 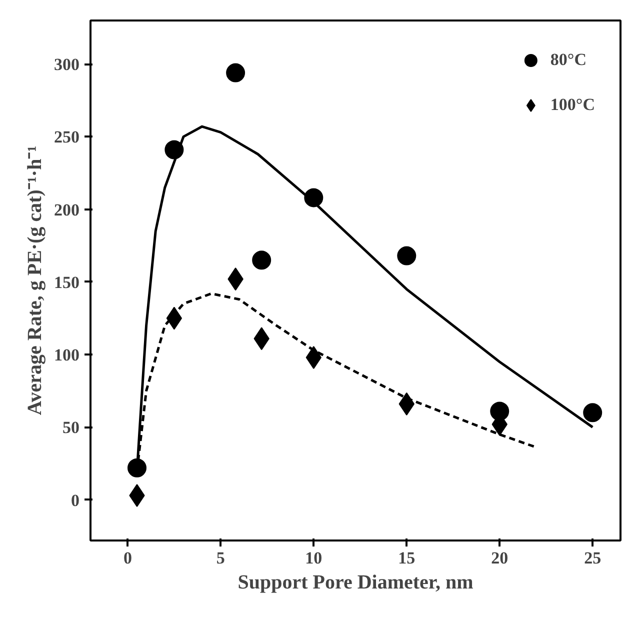 What do you see at coordinates (67, 137) in the screenshot?
I see `y-tick-label: 250` at bounding box center [67, 137].